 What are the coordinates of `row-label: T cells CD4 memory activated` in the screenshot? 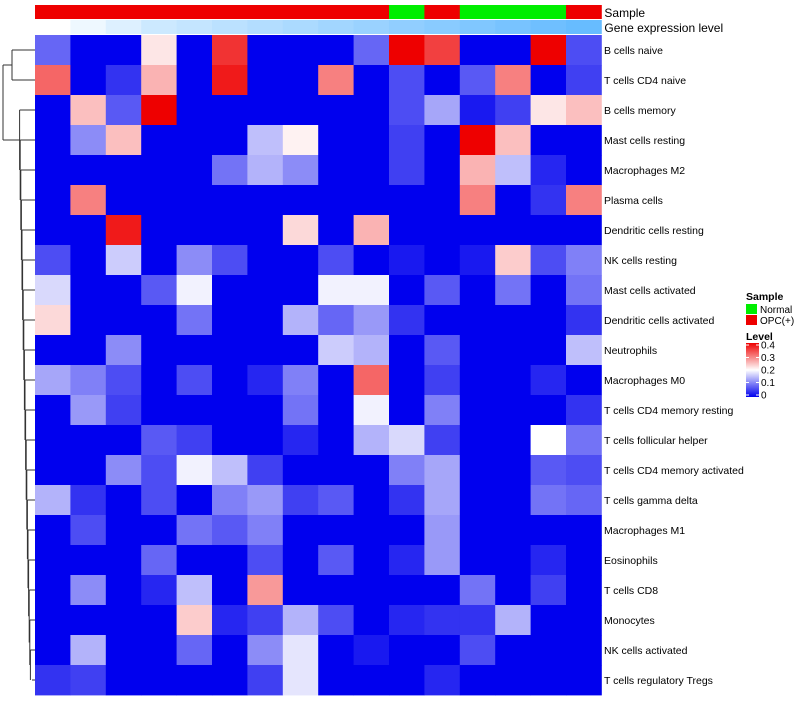 It's located at (674, 471).